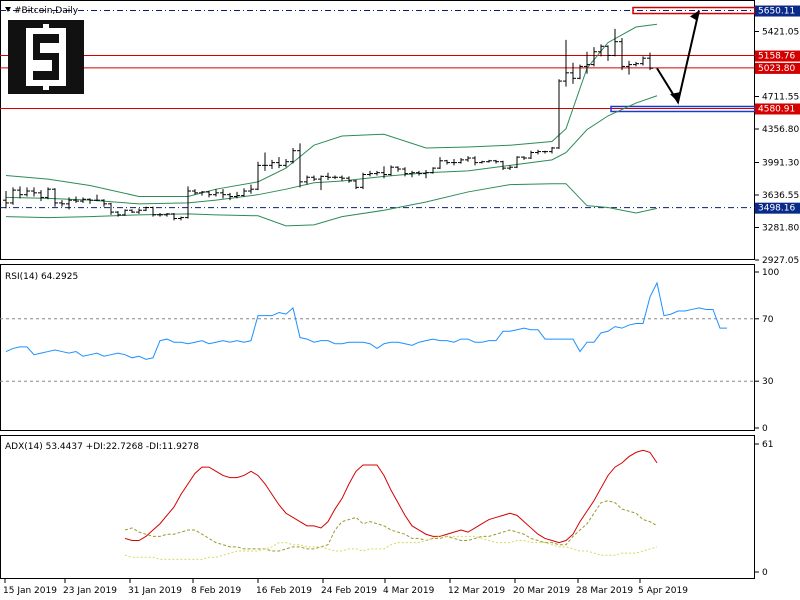  Describe the element at coordinates (391, 547) in the screenshot. I see `di-minus-line` at that location.